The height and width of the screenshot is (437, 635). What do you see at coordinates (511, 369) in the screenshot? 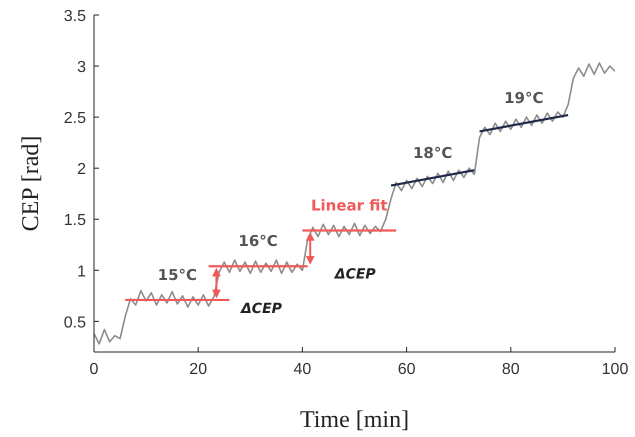
I see `x-tick-label: 80` at bounding box center [511, 369].